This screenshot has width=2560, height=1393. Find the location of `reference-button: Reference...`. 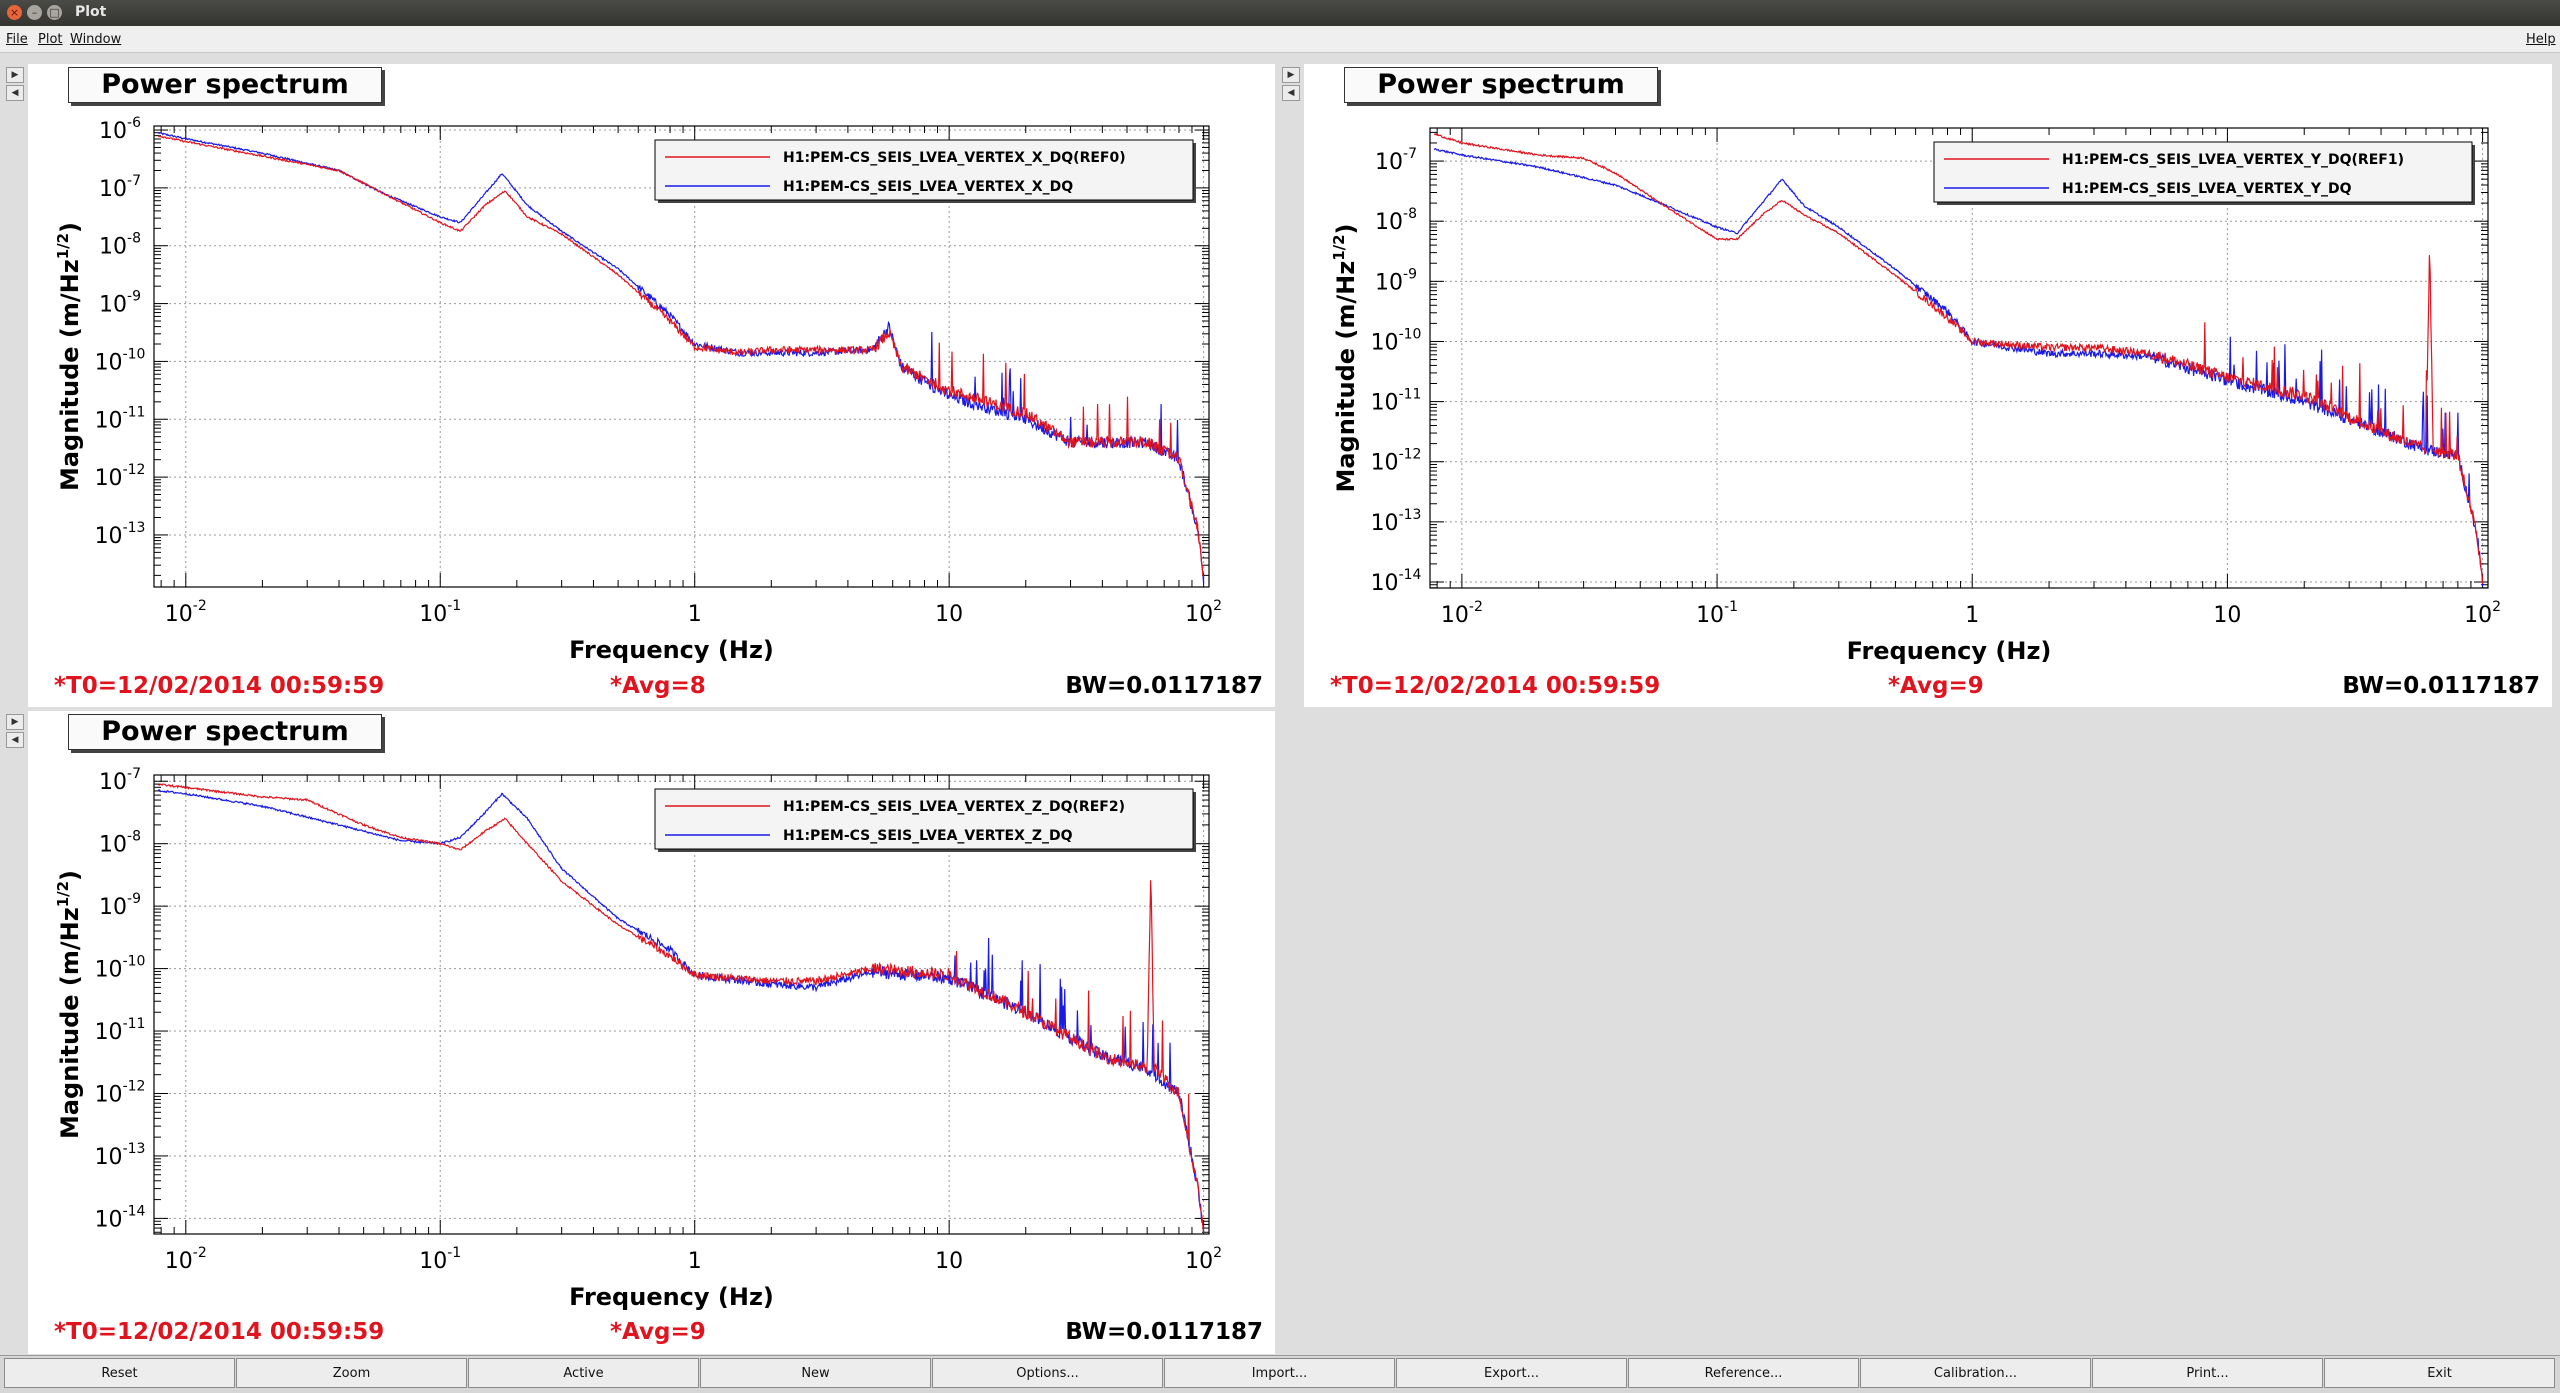

reference-button: Reference... is located at coordinates (1743, 1373).